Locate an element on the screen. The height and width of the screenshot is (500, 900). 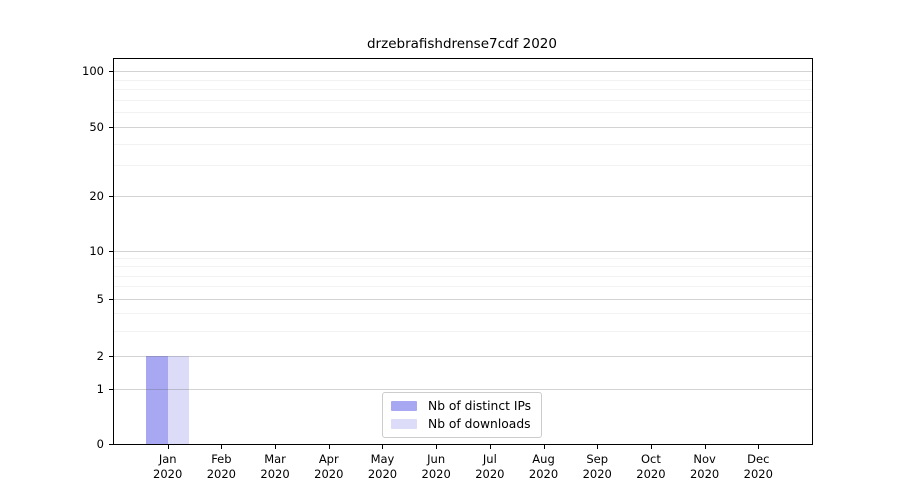
x-tick-label-nov-2020: Nov 2020 is located at coordinates (704, 466).